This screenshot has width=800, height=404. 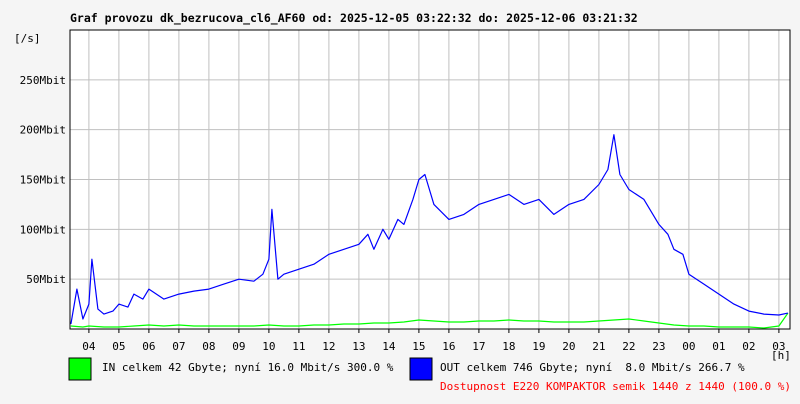 What do you see at coordinates (358, 346) in the screenshot?
I see `x-tick-label: 13` at bounding box center [358, 346].